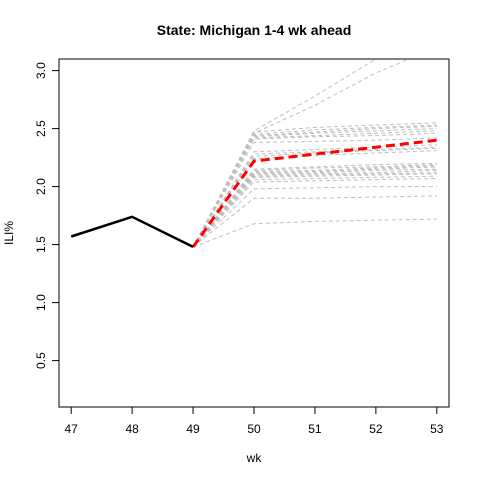 Image resolution: width=480 pixels, height=480 pixels. I want to click on x-tick-label: 48, so click(132, 429).